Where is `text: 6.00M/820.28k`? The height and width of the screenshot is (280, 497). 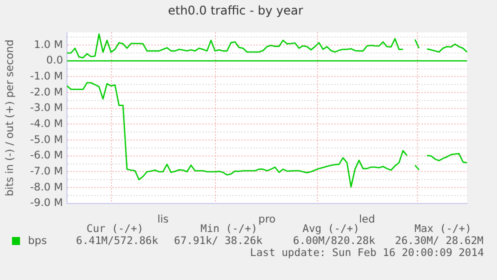
text: 6.00M/820.28k is located at coordinates (334, 241).